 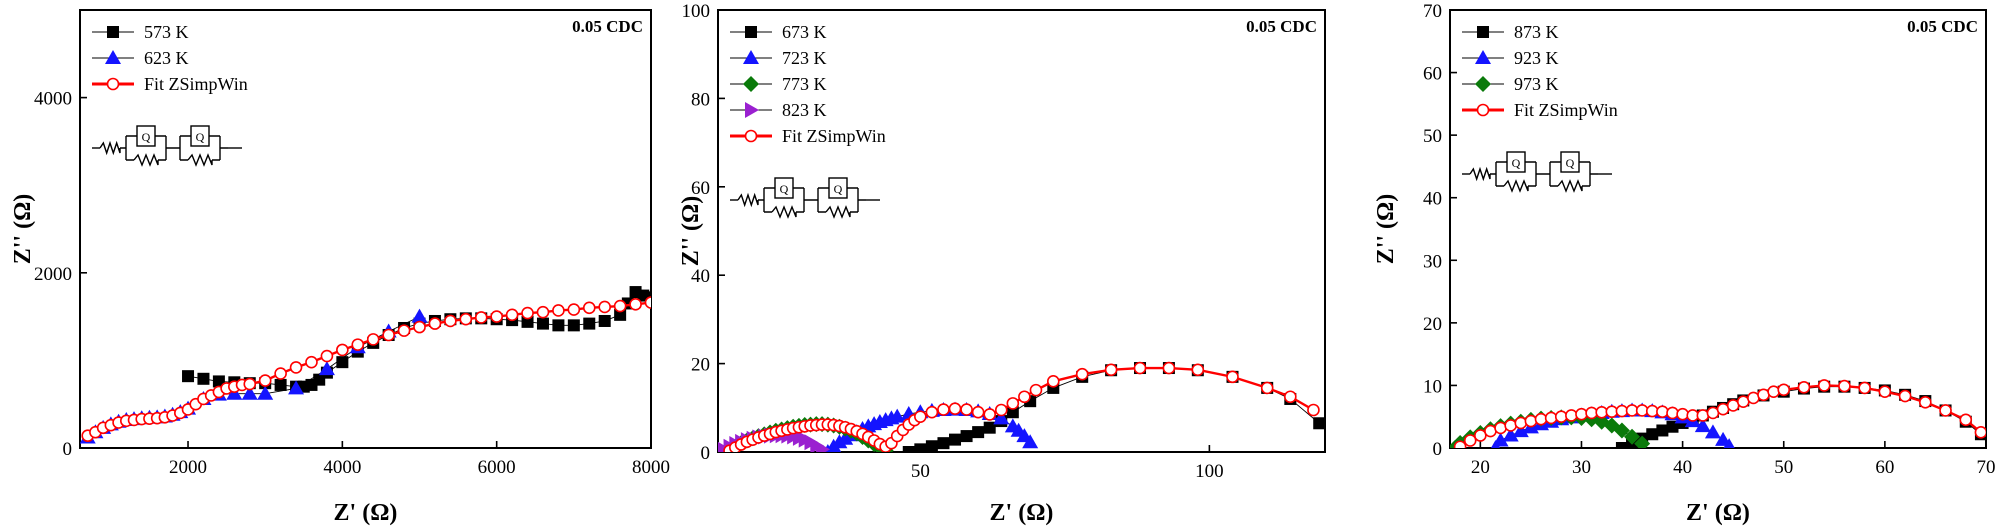 I want to click on y-tick-label: 2000, so click(x=53, y=274).